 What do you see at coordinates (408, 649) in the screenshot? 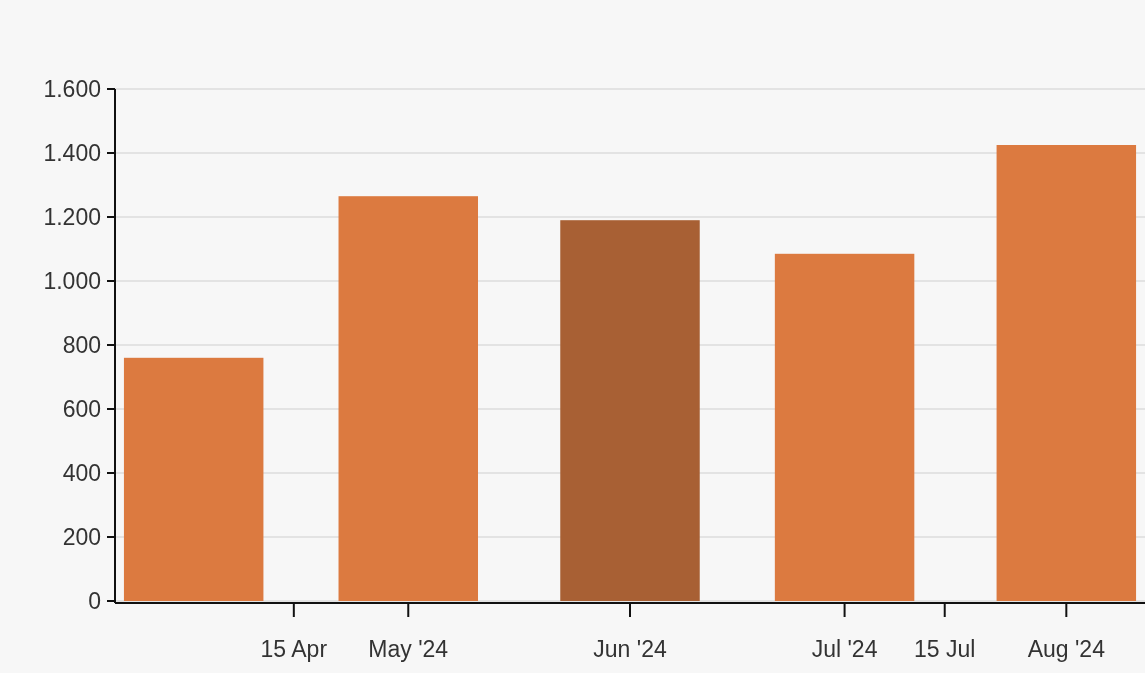
I see `x-tick-label: May '24` at bounding box center [408, 649].